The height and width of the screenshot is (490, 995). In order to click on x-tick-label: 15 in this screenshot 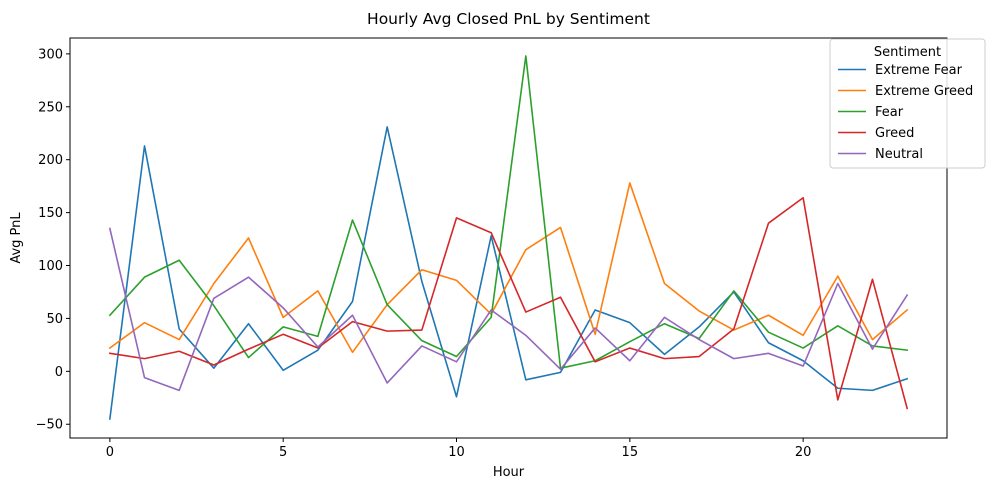, I will do `click(630, 452)`.